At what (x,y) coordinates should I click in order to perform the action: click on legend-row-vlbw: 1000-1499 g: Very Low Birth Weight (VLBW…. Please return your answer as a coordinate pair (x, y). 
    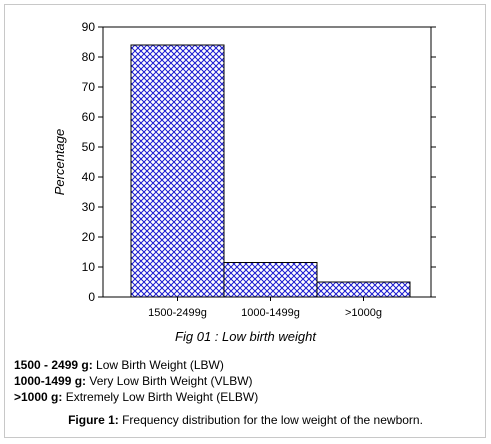
    Looking at the image, I should click on (136, 381).